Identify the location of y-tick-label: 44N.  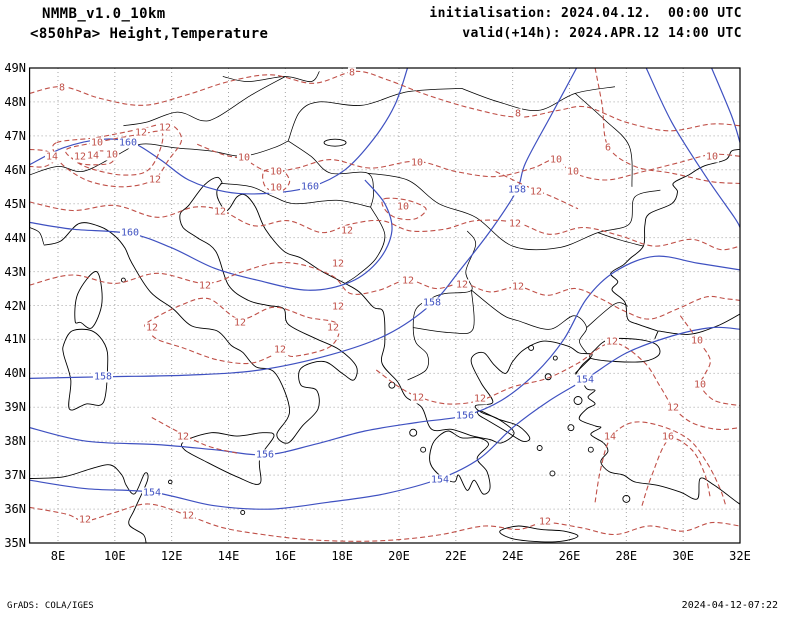
(15, 237).